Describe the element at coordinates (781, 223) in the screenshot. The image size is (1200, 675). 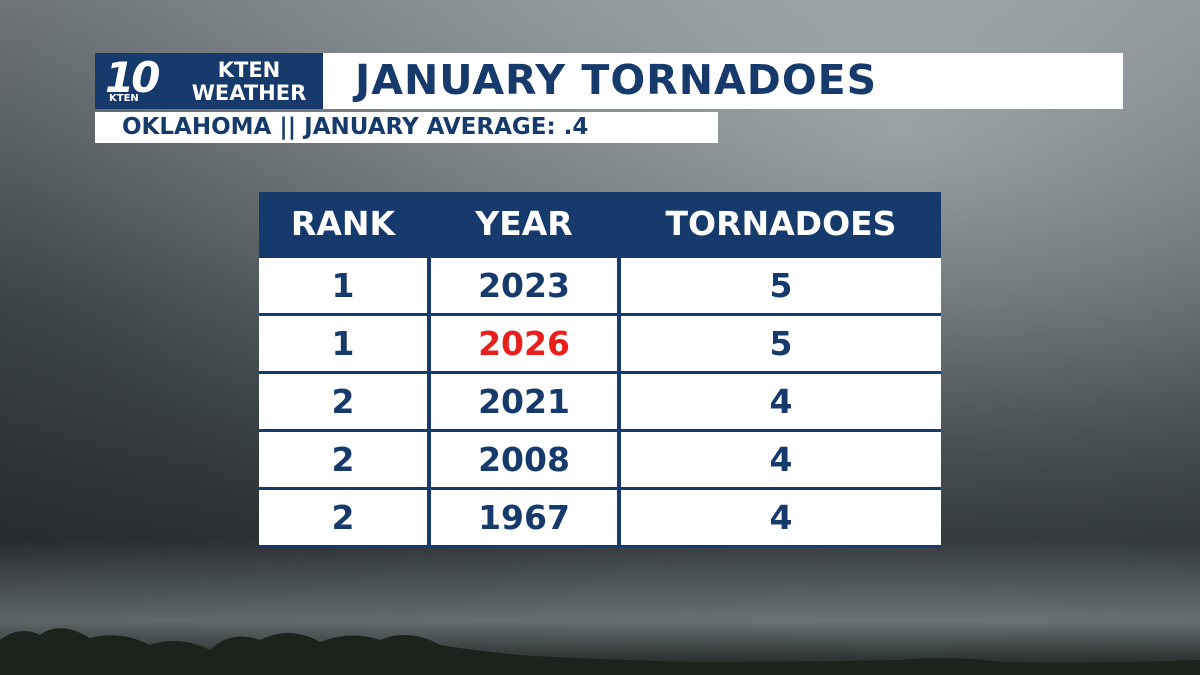
I see `column-header: TORNADOES` at that location.